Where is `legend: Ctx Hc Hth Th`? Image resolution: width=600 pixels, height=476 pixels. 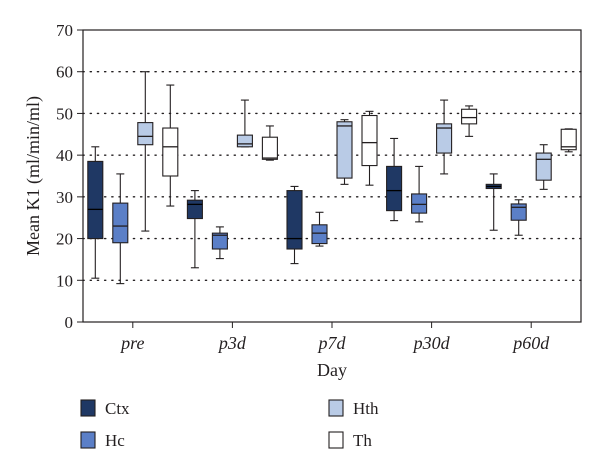
legend: Ctx Hc Hth Th is located at coordinates (229, 424).